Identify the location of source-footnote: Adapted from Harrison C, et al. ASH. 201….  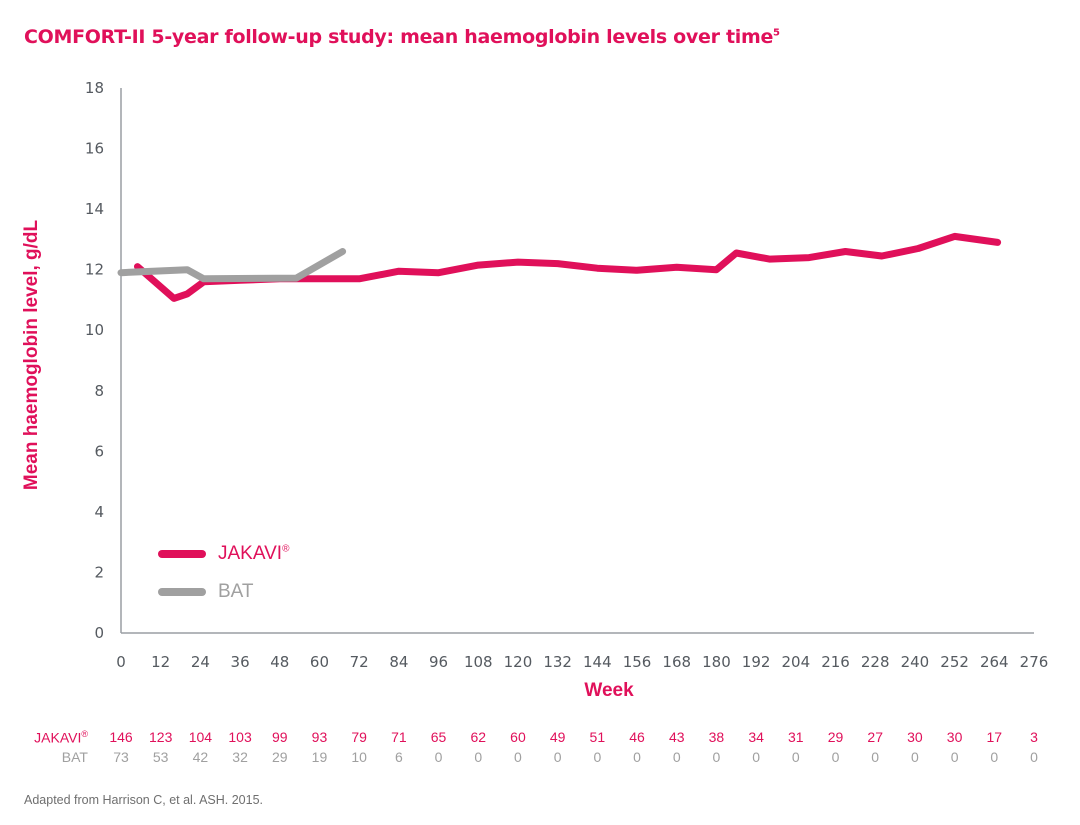
(144, 800).